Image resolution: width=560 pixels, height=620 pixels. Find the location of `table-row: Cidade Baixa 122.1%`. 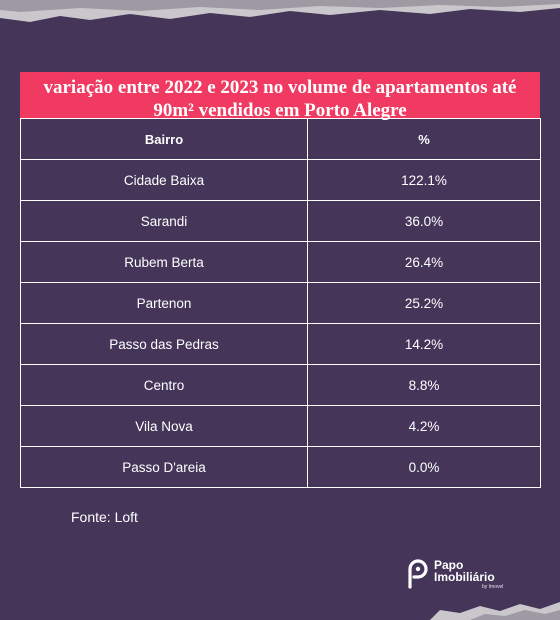

table-row: Cidade Baixa 122.1% is located at coordinates (280, 180).